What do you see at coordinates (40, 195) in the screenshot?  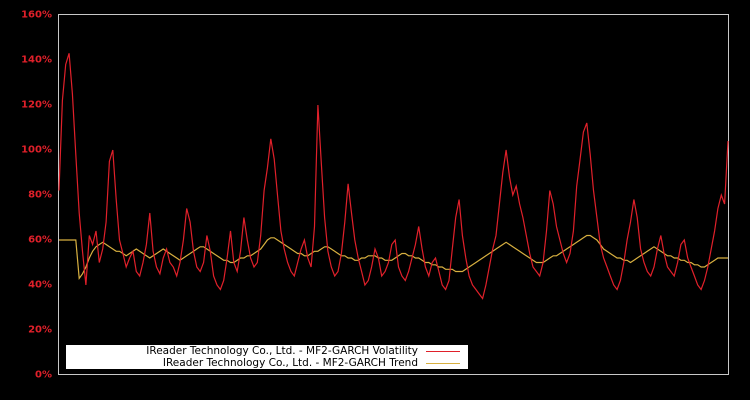 I see `y-tick-label: 80%` at bounding box center [40, 195].